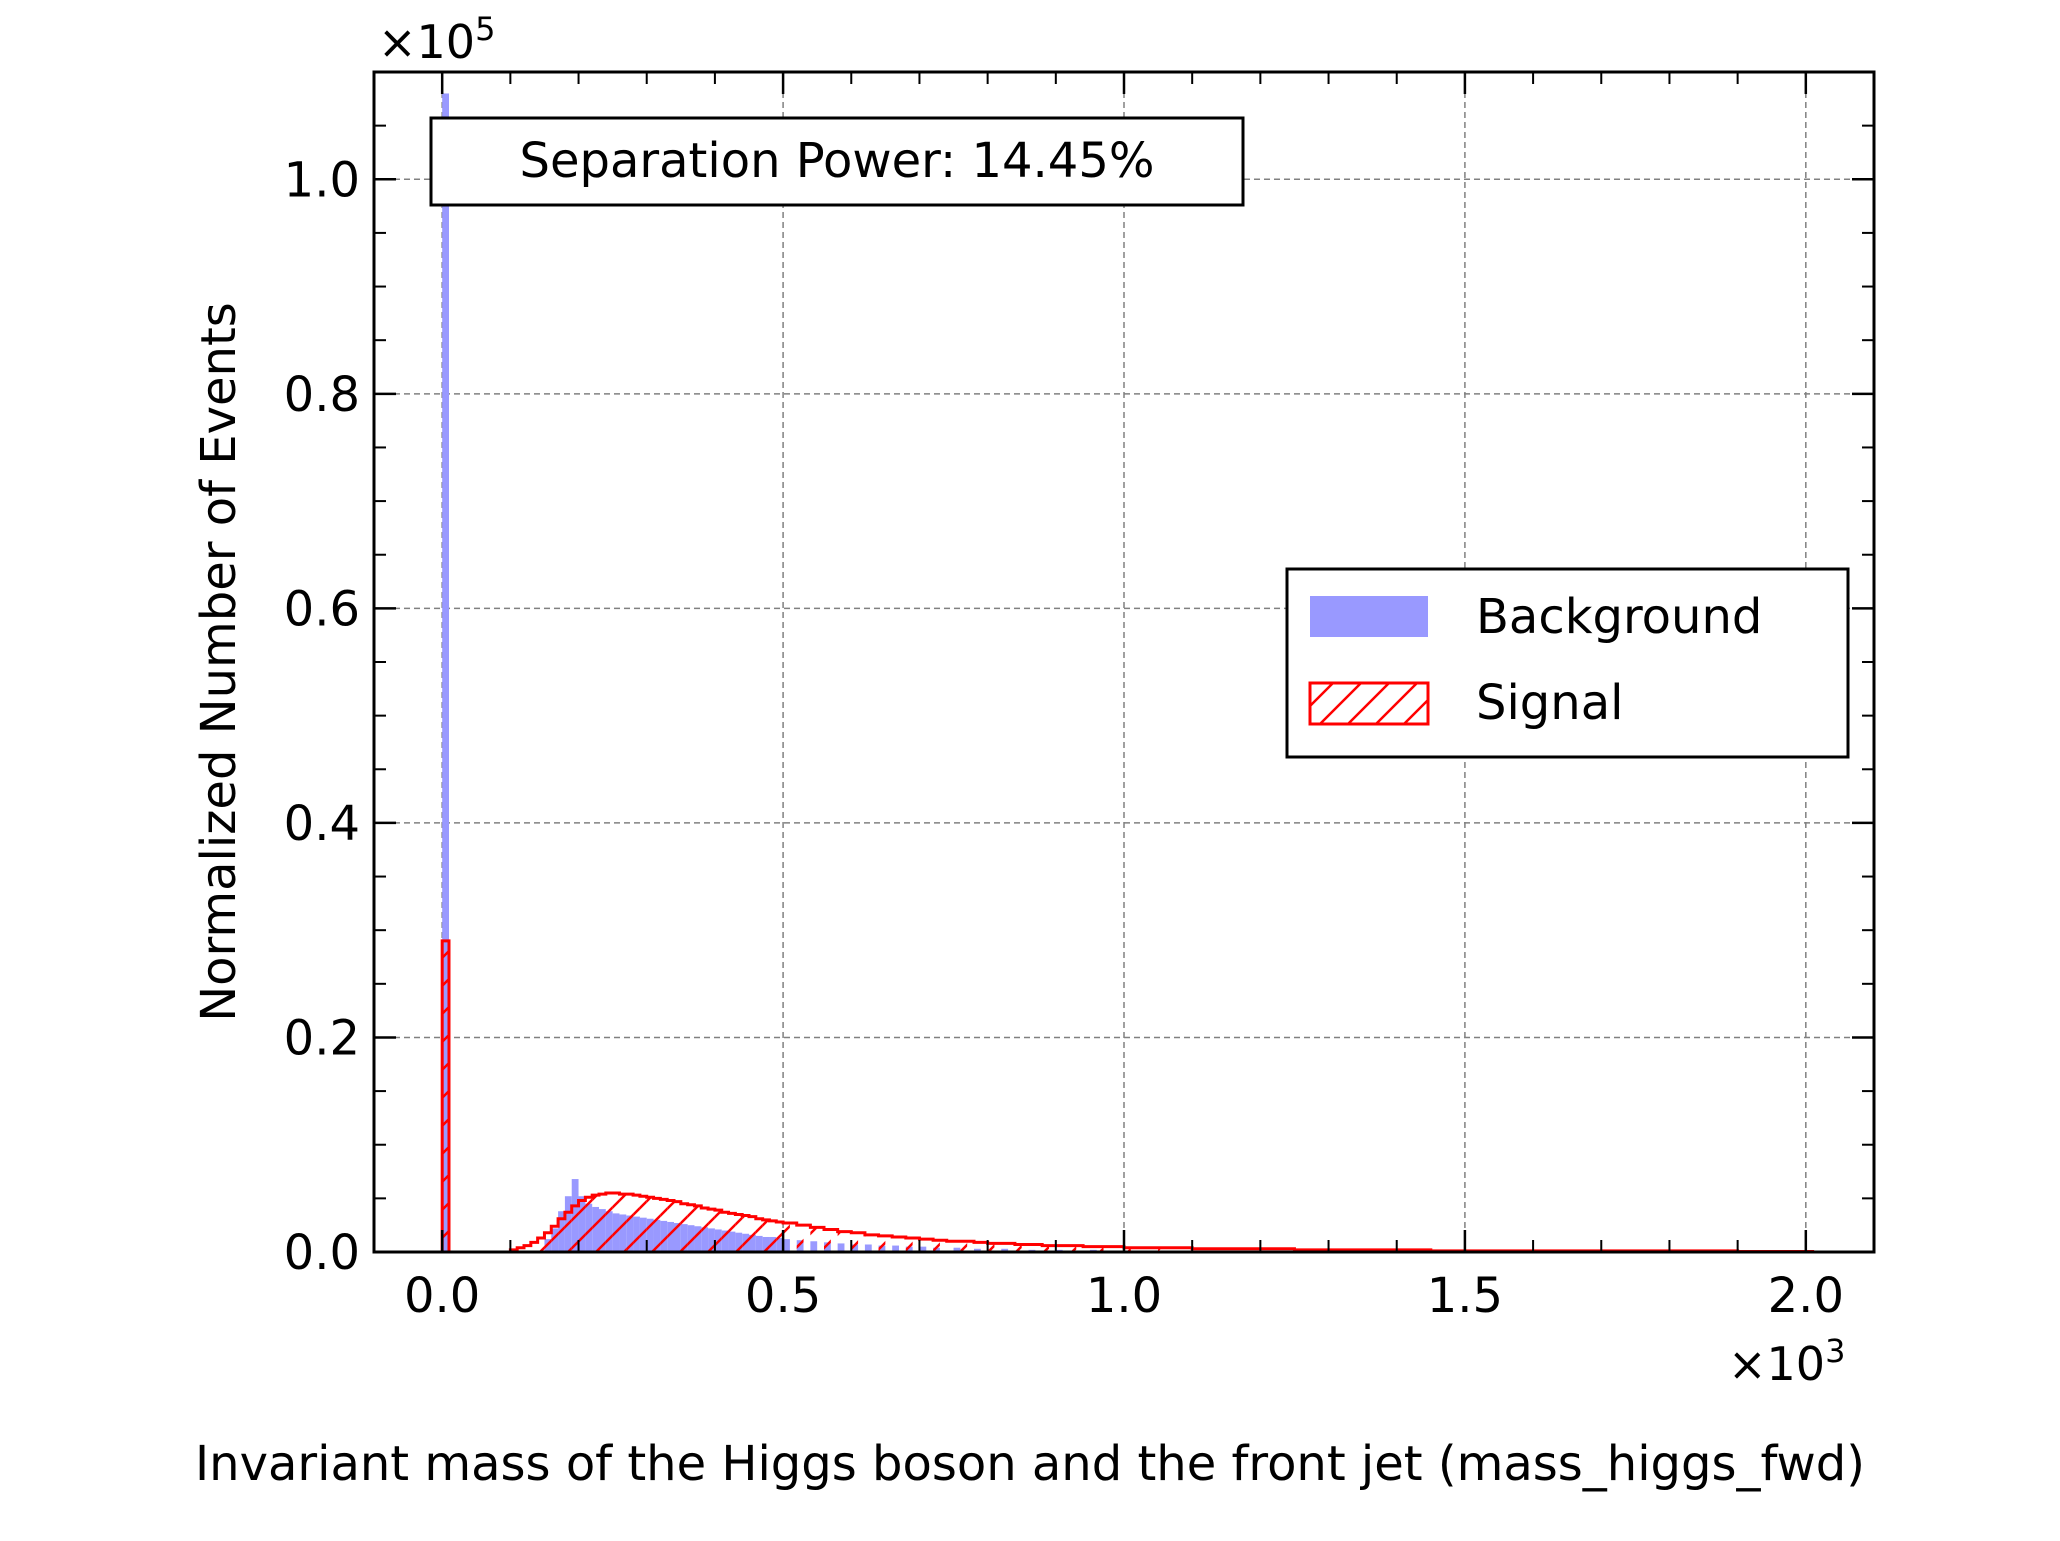  I want to click on x-tick-label: 1.5, so click(1465, 1296).